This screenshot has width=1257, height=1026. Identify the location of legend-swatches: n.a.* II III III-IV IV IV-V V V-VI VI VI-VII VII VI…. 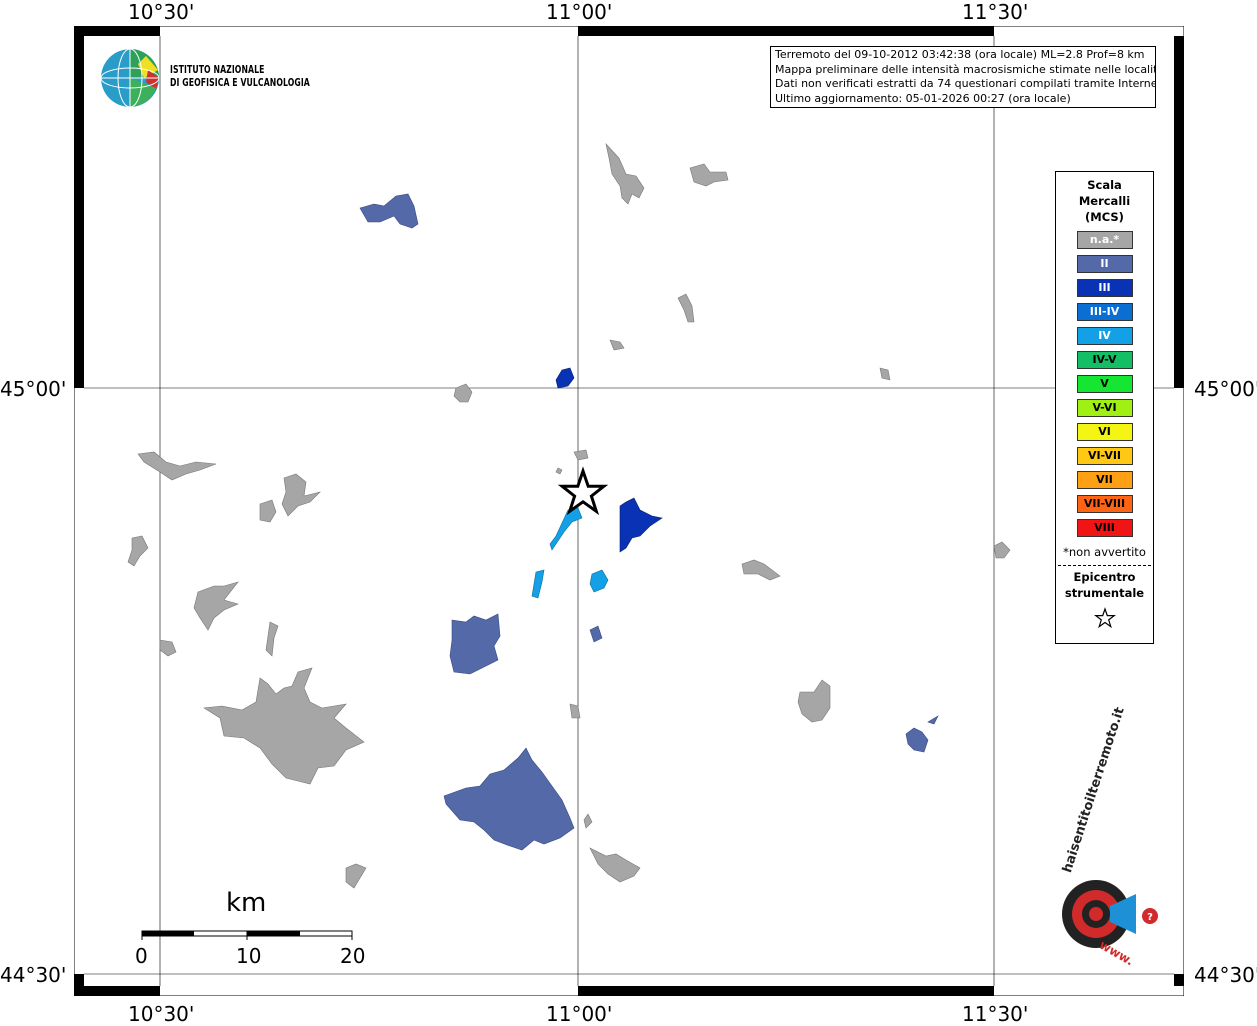
(1104, 384).